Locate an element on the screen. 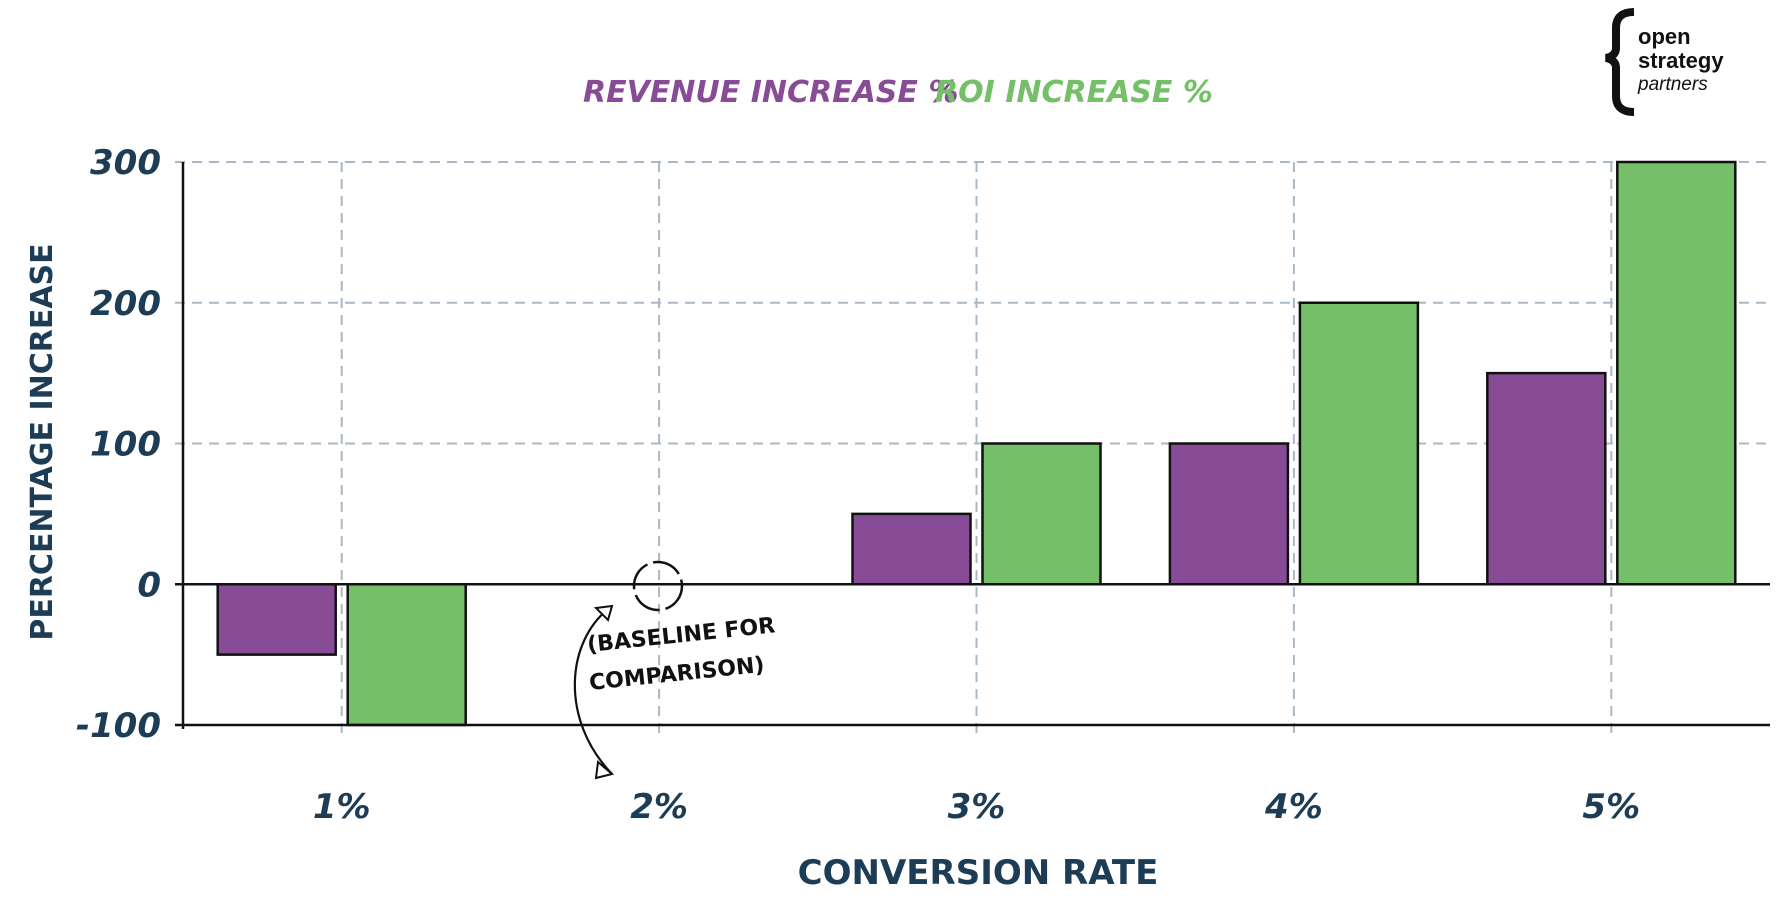  baseline-marker-circle is located at coordinates (658, 586).